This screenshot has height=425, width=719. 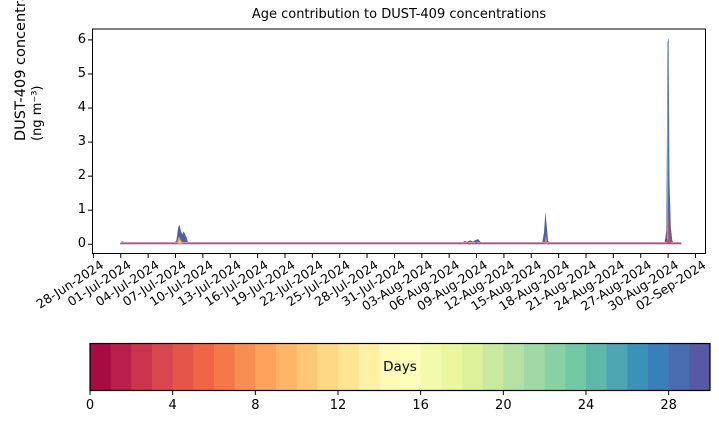 What do you see at coordinates (90, 405) in the screenshot?
I see `colorbar-tick-label: 0` at bounding box center [90, 405].